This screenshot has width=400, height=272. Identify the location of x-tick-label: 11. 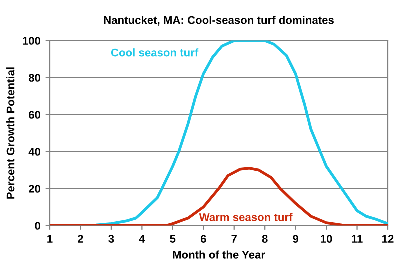
(357, 239).